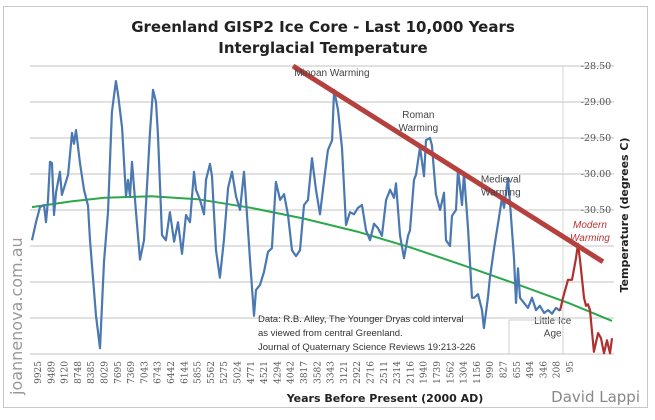  What do you see at coordinates (39, 372) in the screenshot?
I see `x-tick-label: 9925` at bounding box center [39, 372].